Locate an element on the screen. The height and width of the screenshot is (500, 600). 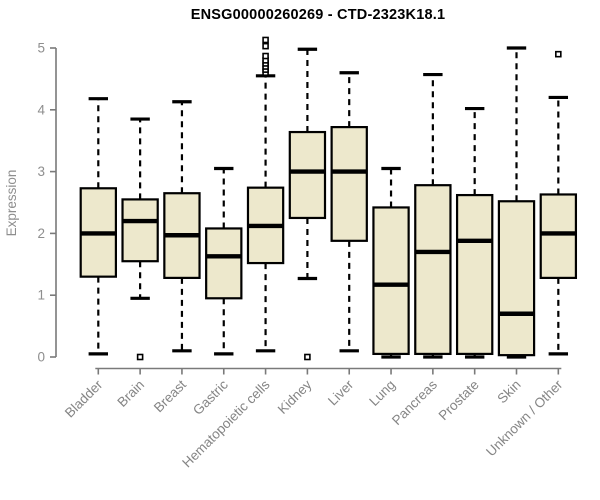
y-axis-label: Expression is located at coordinates (11, 203).